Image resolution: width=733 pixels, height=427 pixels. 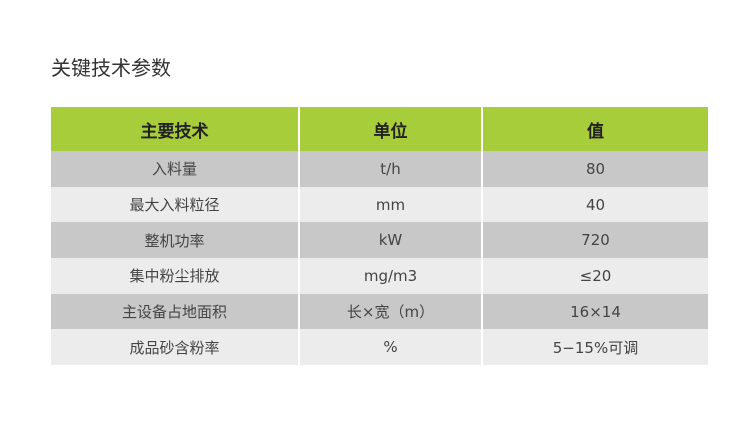 What do you see at coordinates (595, 347) in the screenshot?
I see `table-cell: 5−15%可调` at bounding box center [595, 347].